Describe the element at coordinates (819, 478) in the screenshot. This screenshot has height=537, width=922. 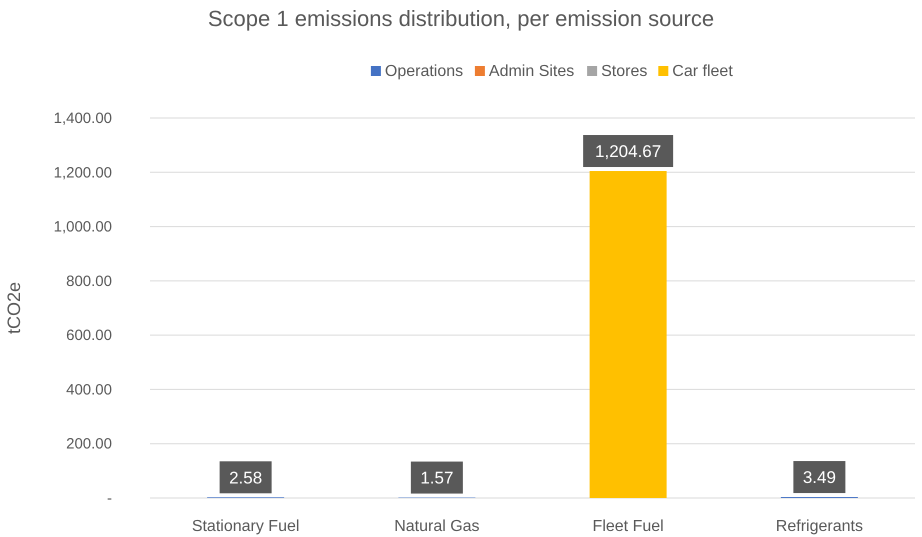
I see `total-label: 3.49` at that location.